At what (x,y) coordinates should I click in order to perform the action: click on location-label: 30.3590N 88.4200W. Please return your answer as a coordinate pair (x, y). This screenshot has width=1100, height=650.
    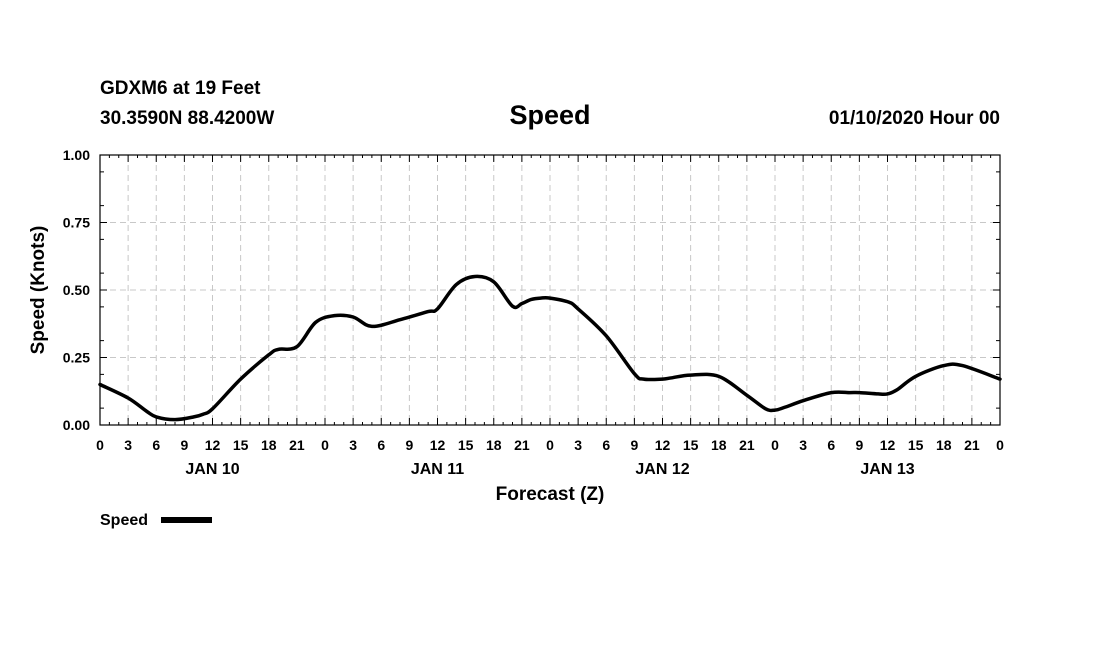
    Looking at the image, I should click on (187, 118).